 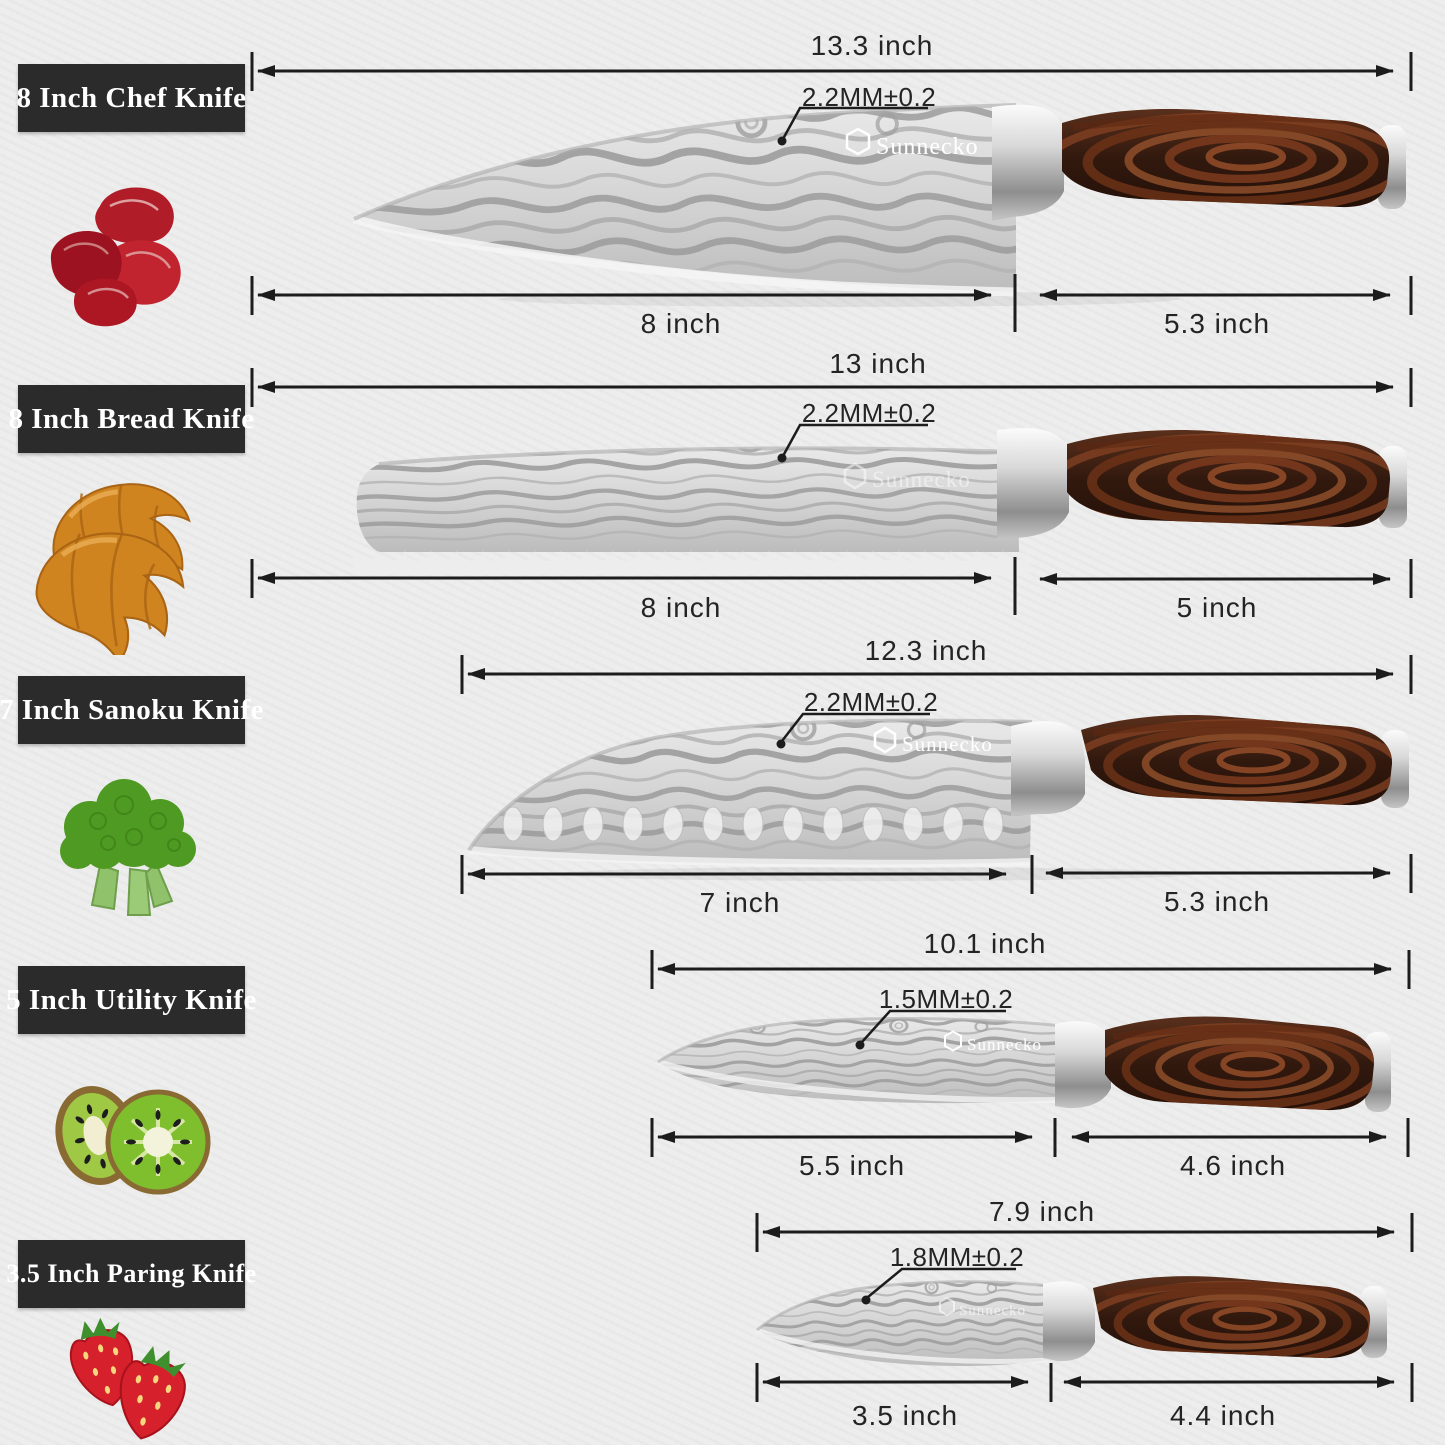 What do you see at coordinates (878, 363) in the screenshot?
I see `bread-total-length-label: 13 inch` at bounding box center [878, 363].